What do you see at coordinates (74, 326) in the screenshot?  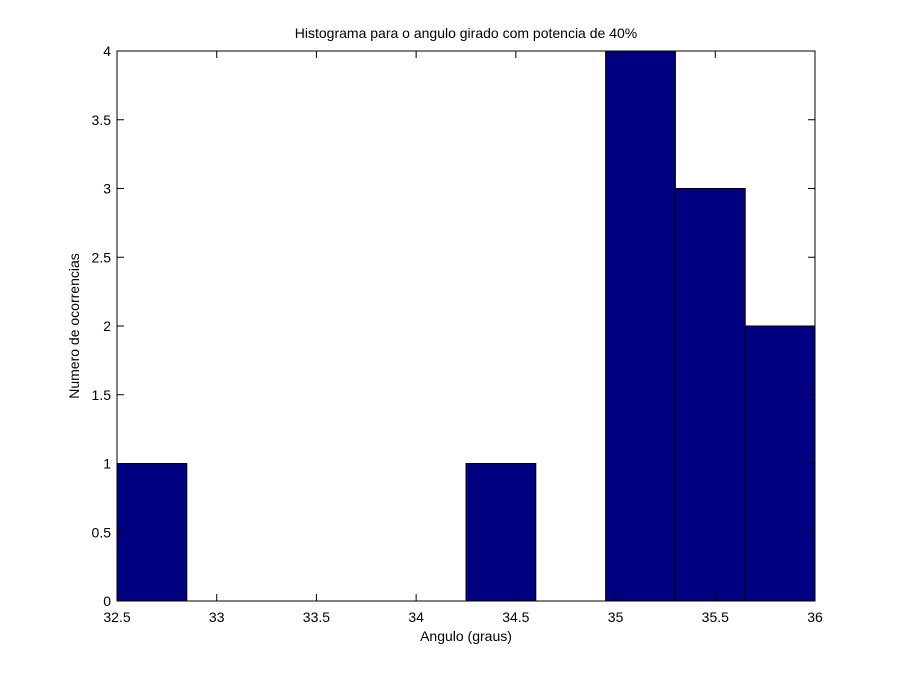 I see `y-axis-label: Numero de ocorrencias` at bounding box center [74, 326].